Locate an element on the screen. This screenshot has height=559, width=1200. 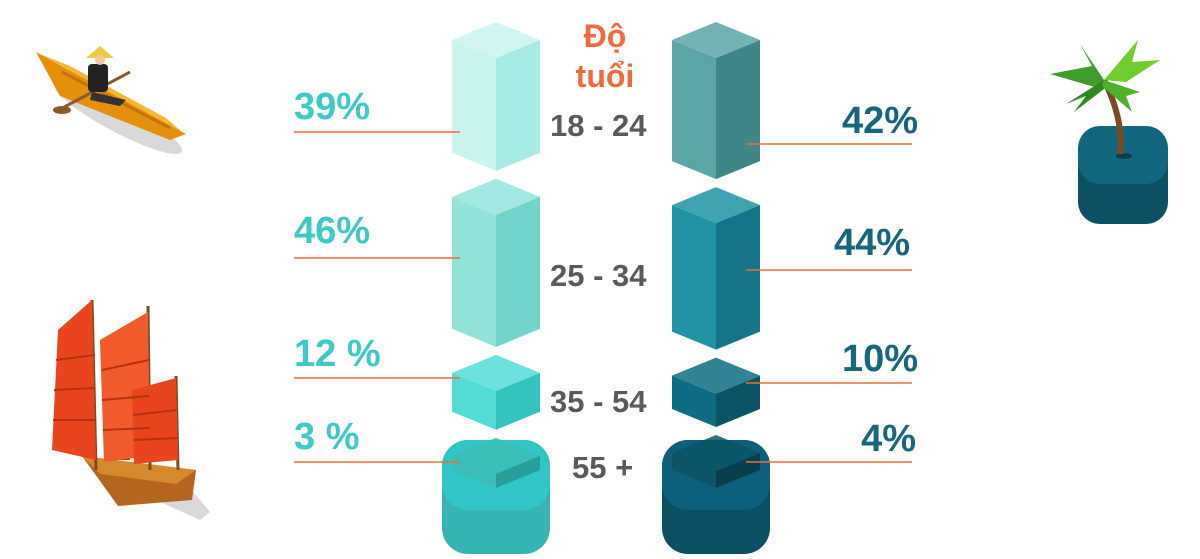
palm-tree-icon is located at coordinates (1109, 132).